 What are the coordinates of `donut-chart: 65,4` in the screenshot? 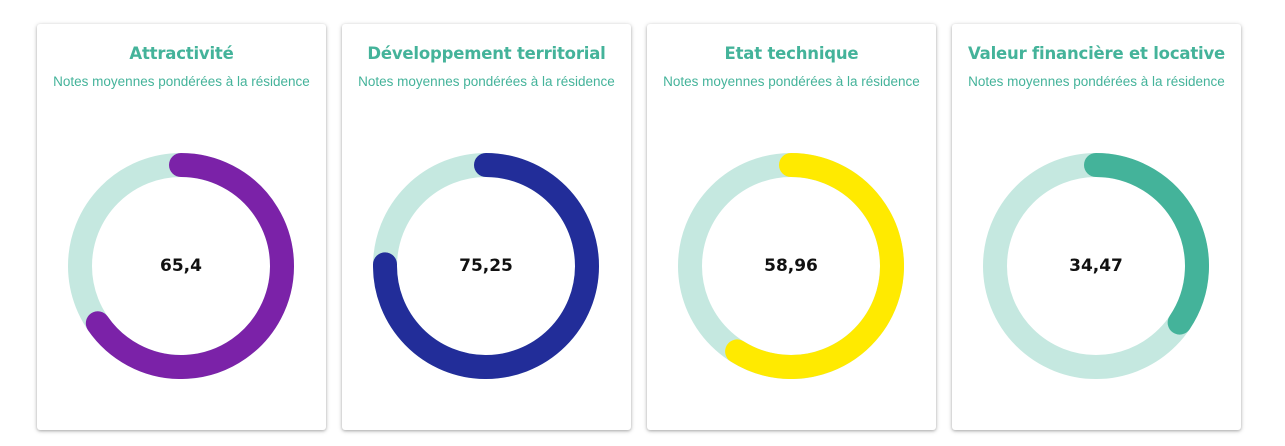 It's located at (181, 266).